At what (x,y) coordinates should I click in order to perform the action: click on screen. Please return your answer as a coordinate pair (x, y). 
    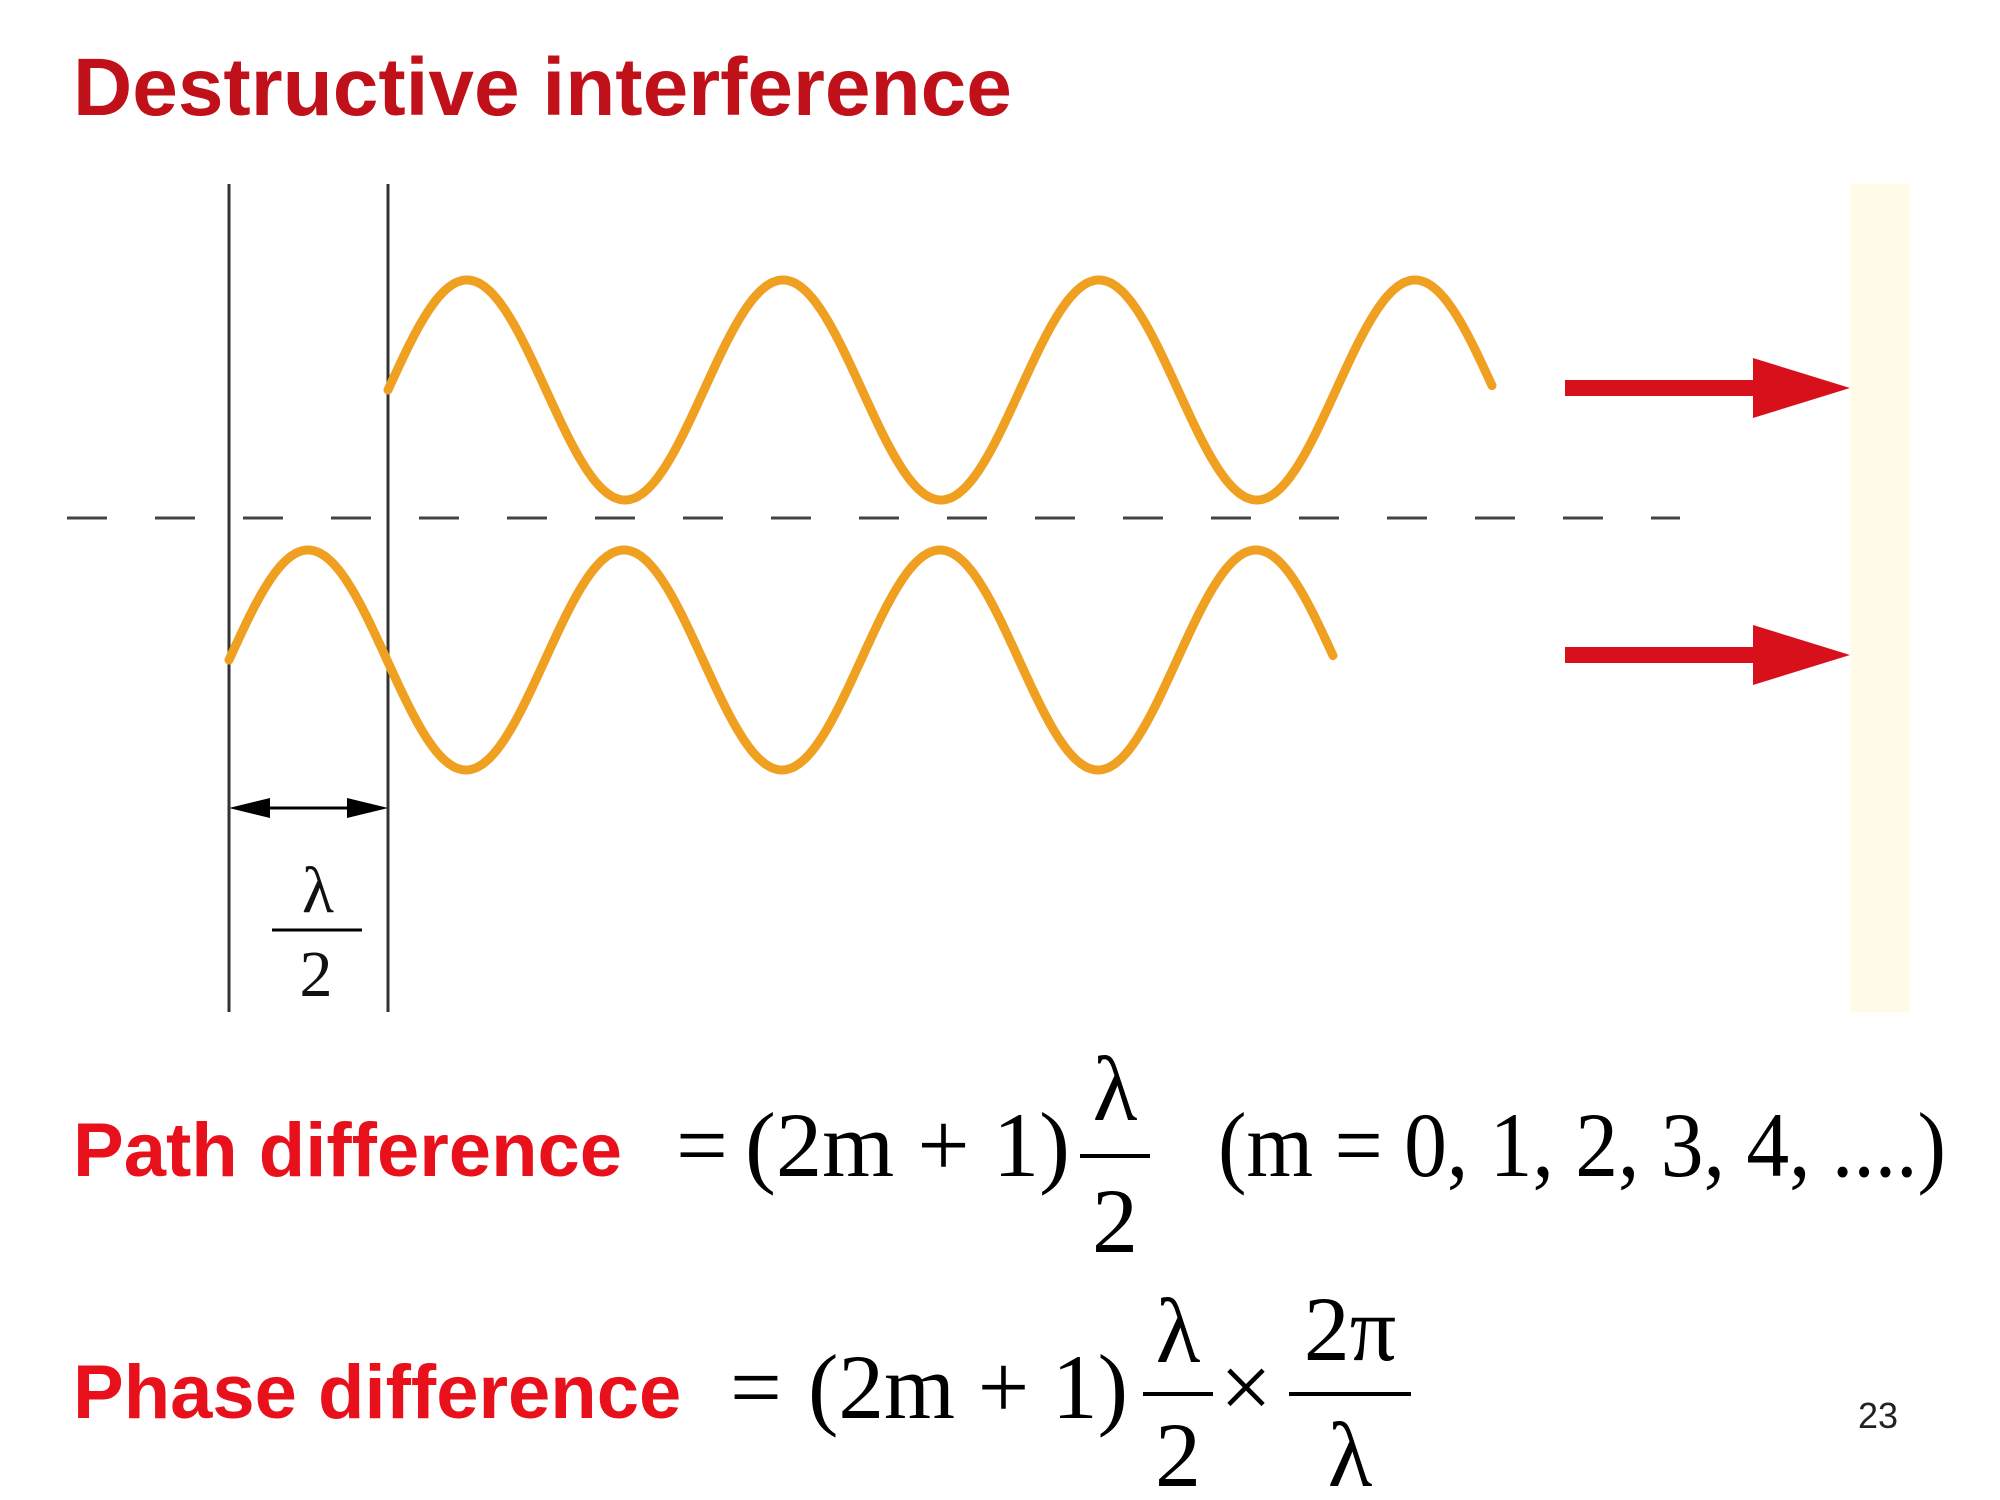
    Looking at the image, I should click on (1880, 598).